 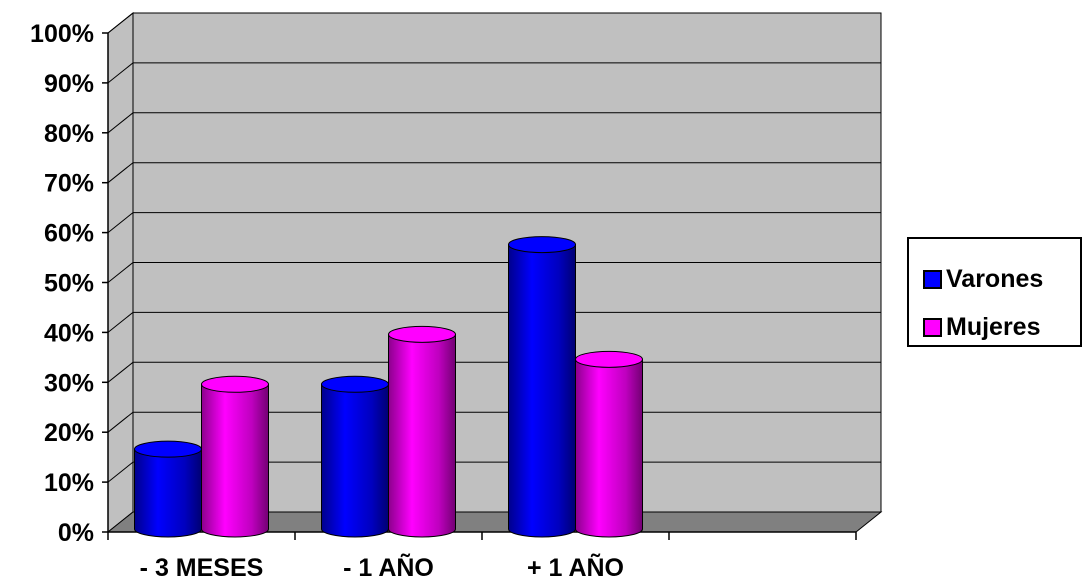 I want to click on y-tick-label: 100%, so click(x=62, y=34).